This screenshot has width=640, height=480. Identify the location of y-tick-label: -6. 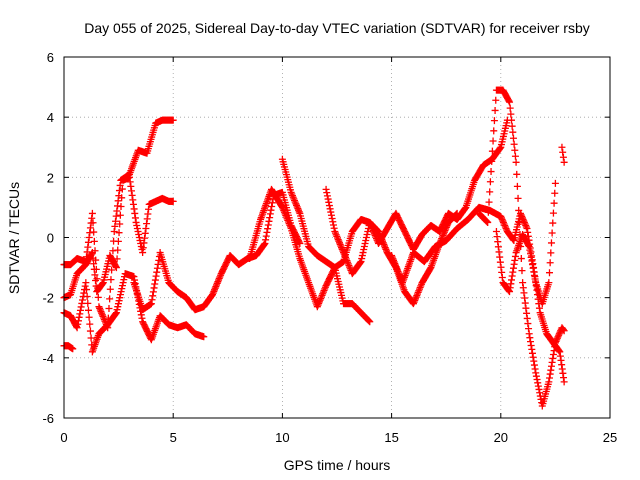
(48, 418).